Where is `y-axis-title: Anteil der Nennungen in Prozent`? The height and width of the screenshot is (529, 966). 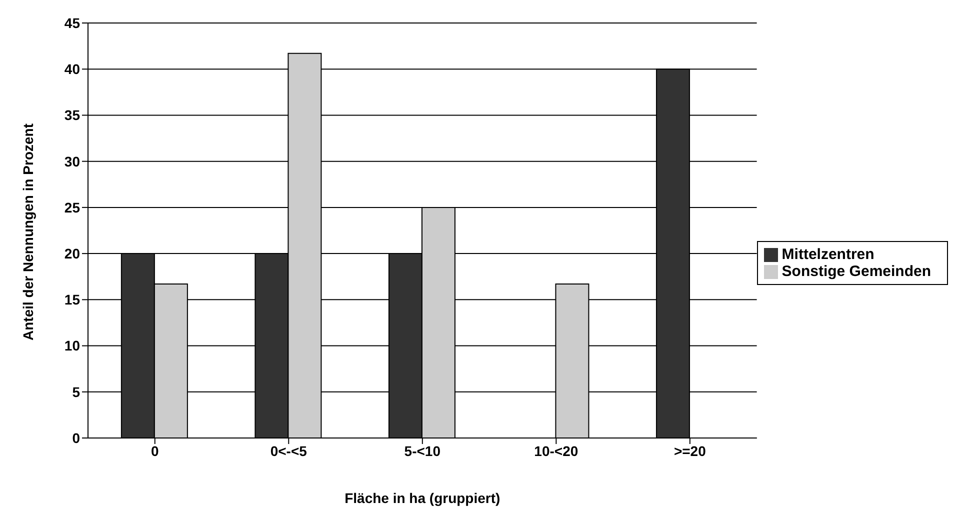 y-axis-title: Anteil der Nennungen in Prozent is located at coordinates (28, 231).